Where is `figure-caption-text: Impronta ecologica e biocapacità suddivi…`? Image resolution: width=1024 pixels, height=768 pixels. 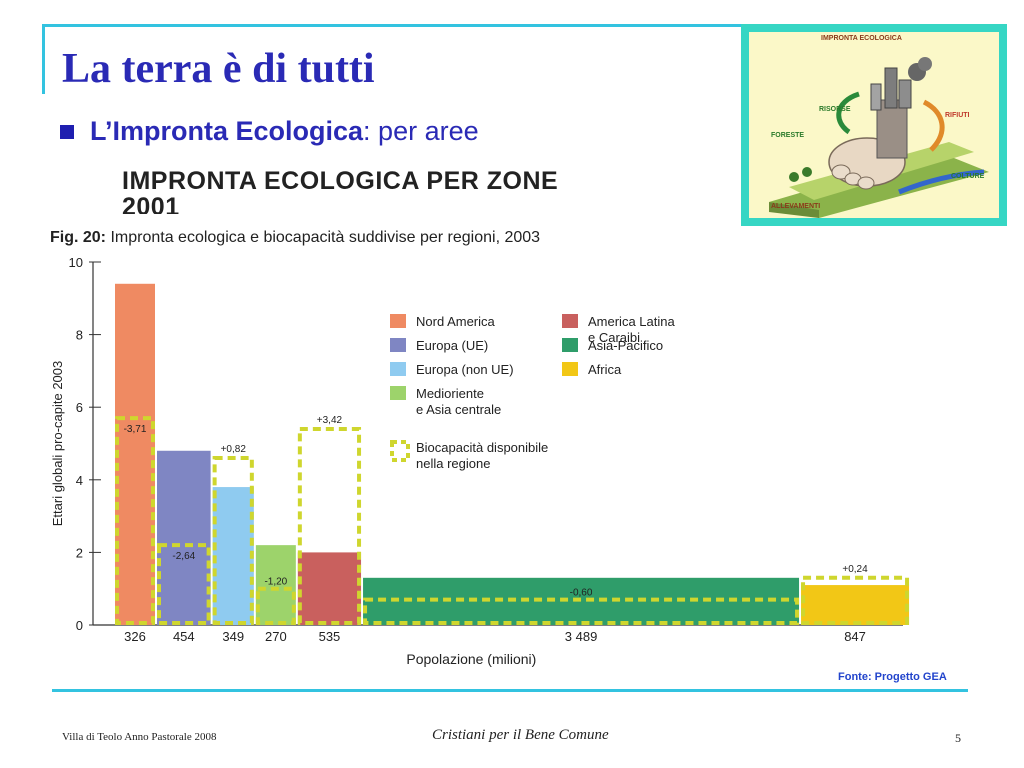 figure-caption-text: Impronta ecologica e biocapacità suddivi… is located at coordinates (325, 237).